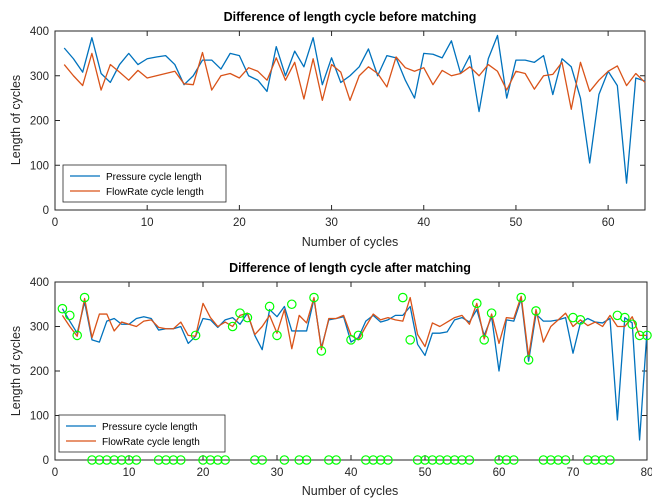 The width and height of the screenshot is (652, 498). Describe the element at coordinates (129, 473) in the screenshot. I see `x-tick-label: 10` at that location.